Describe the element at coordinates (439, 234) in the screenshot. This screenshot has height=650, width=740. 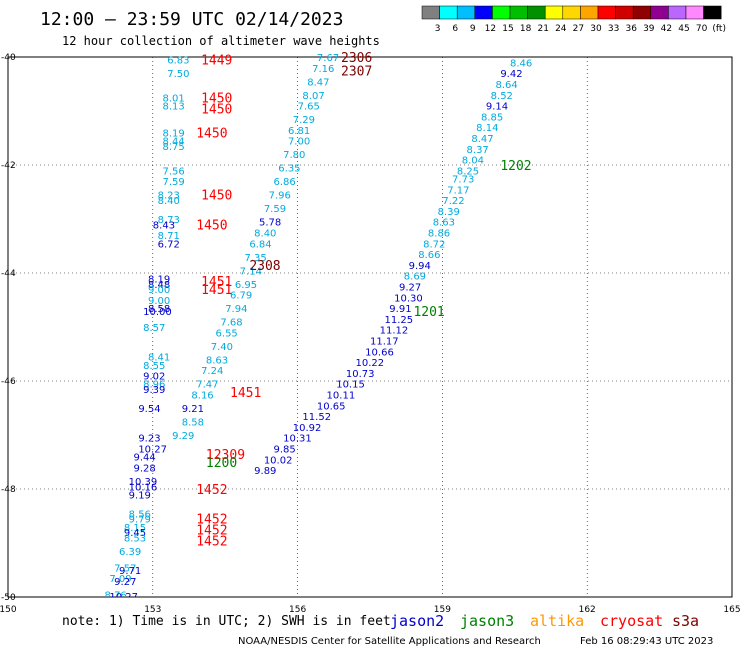
I see `wave-height-label: 8.86` at that location.